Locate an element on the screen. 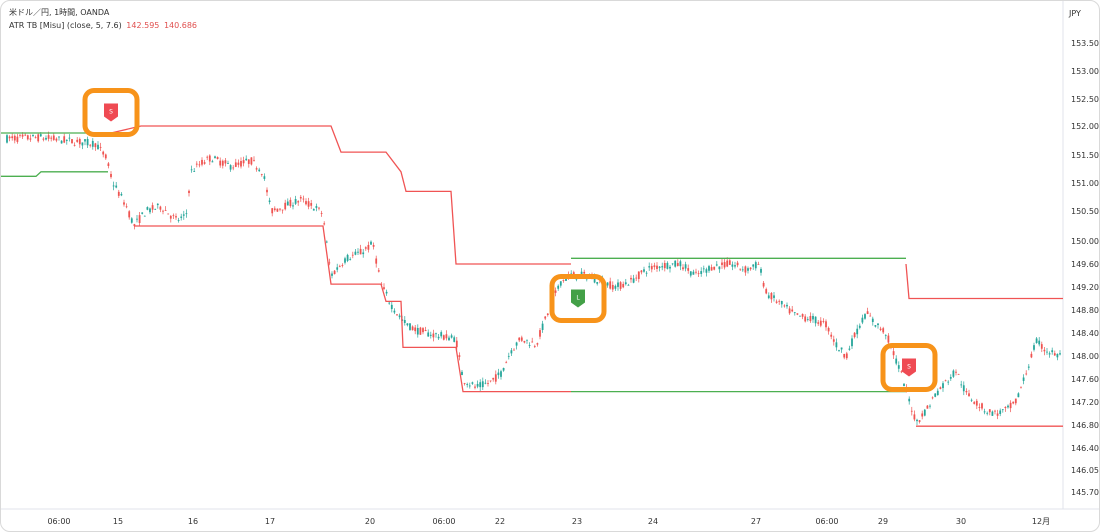 The width and height of the screenshot is (1100, 532). symbol-legend: 米ドル／円, 1時間, OANDA is located at coordinates (59, 12).